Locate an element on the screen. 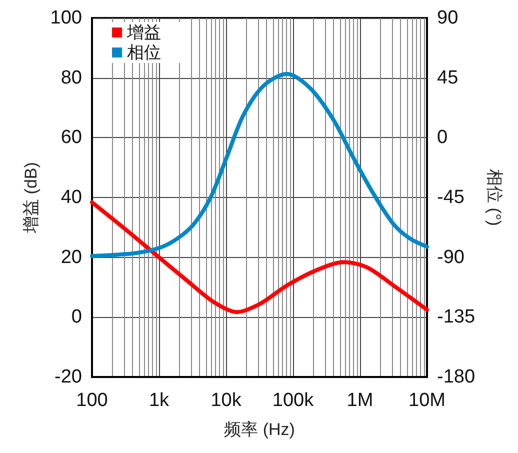  y2-tick-label: -180 is located at coordinates (456, 377).